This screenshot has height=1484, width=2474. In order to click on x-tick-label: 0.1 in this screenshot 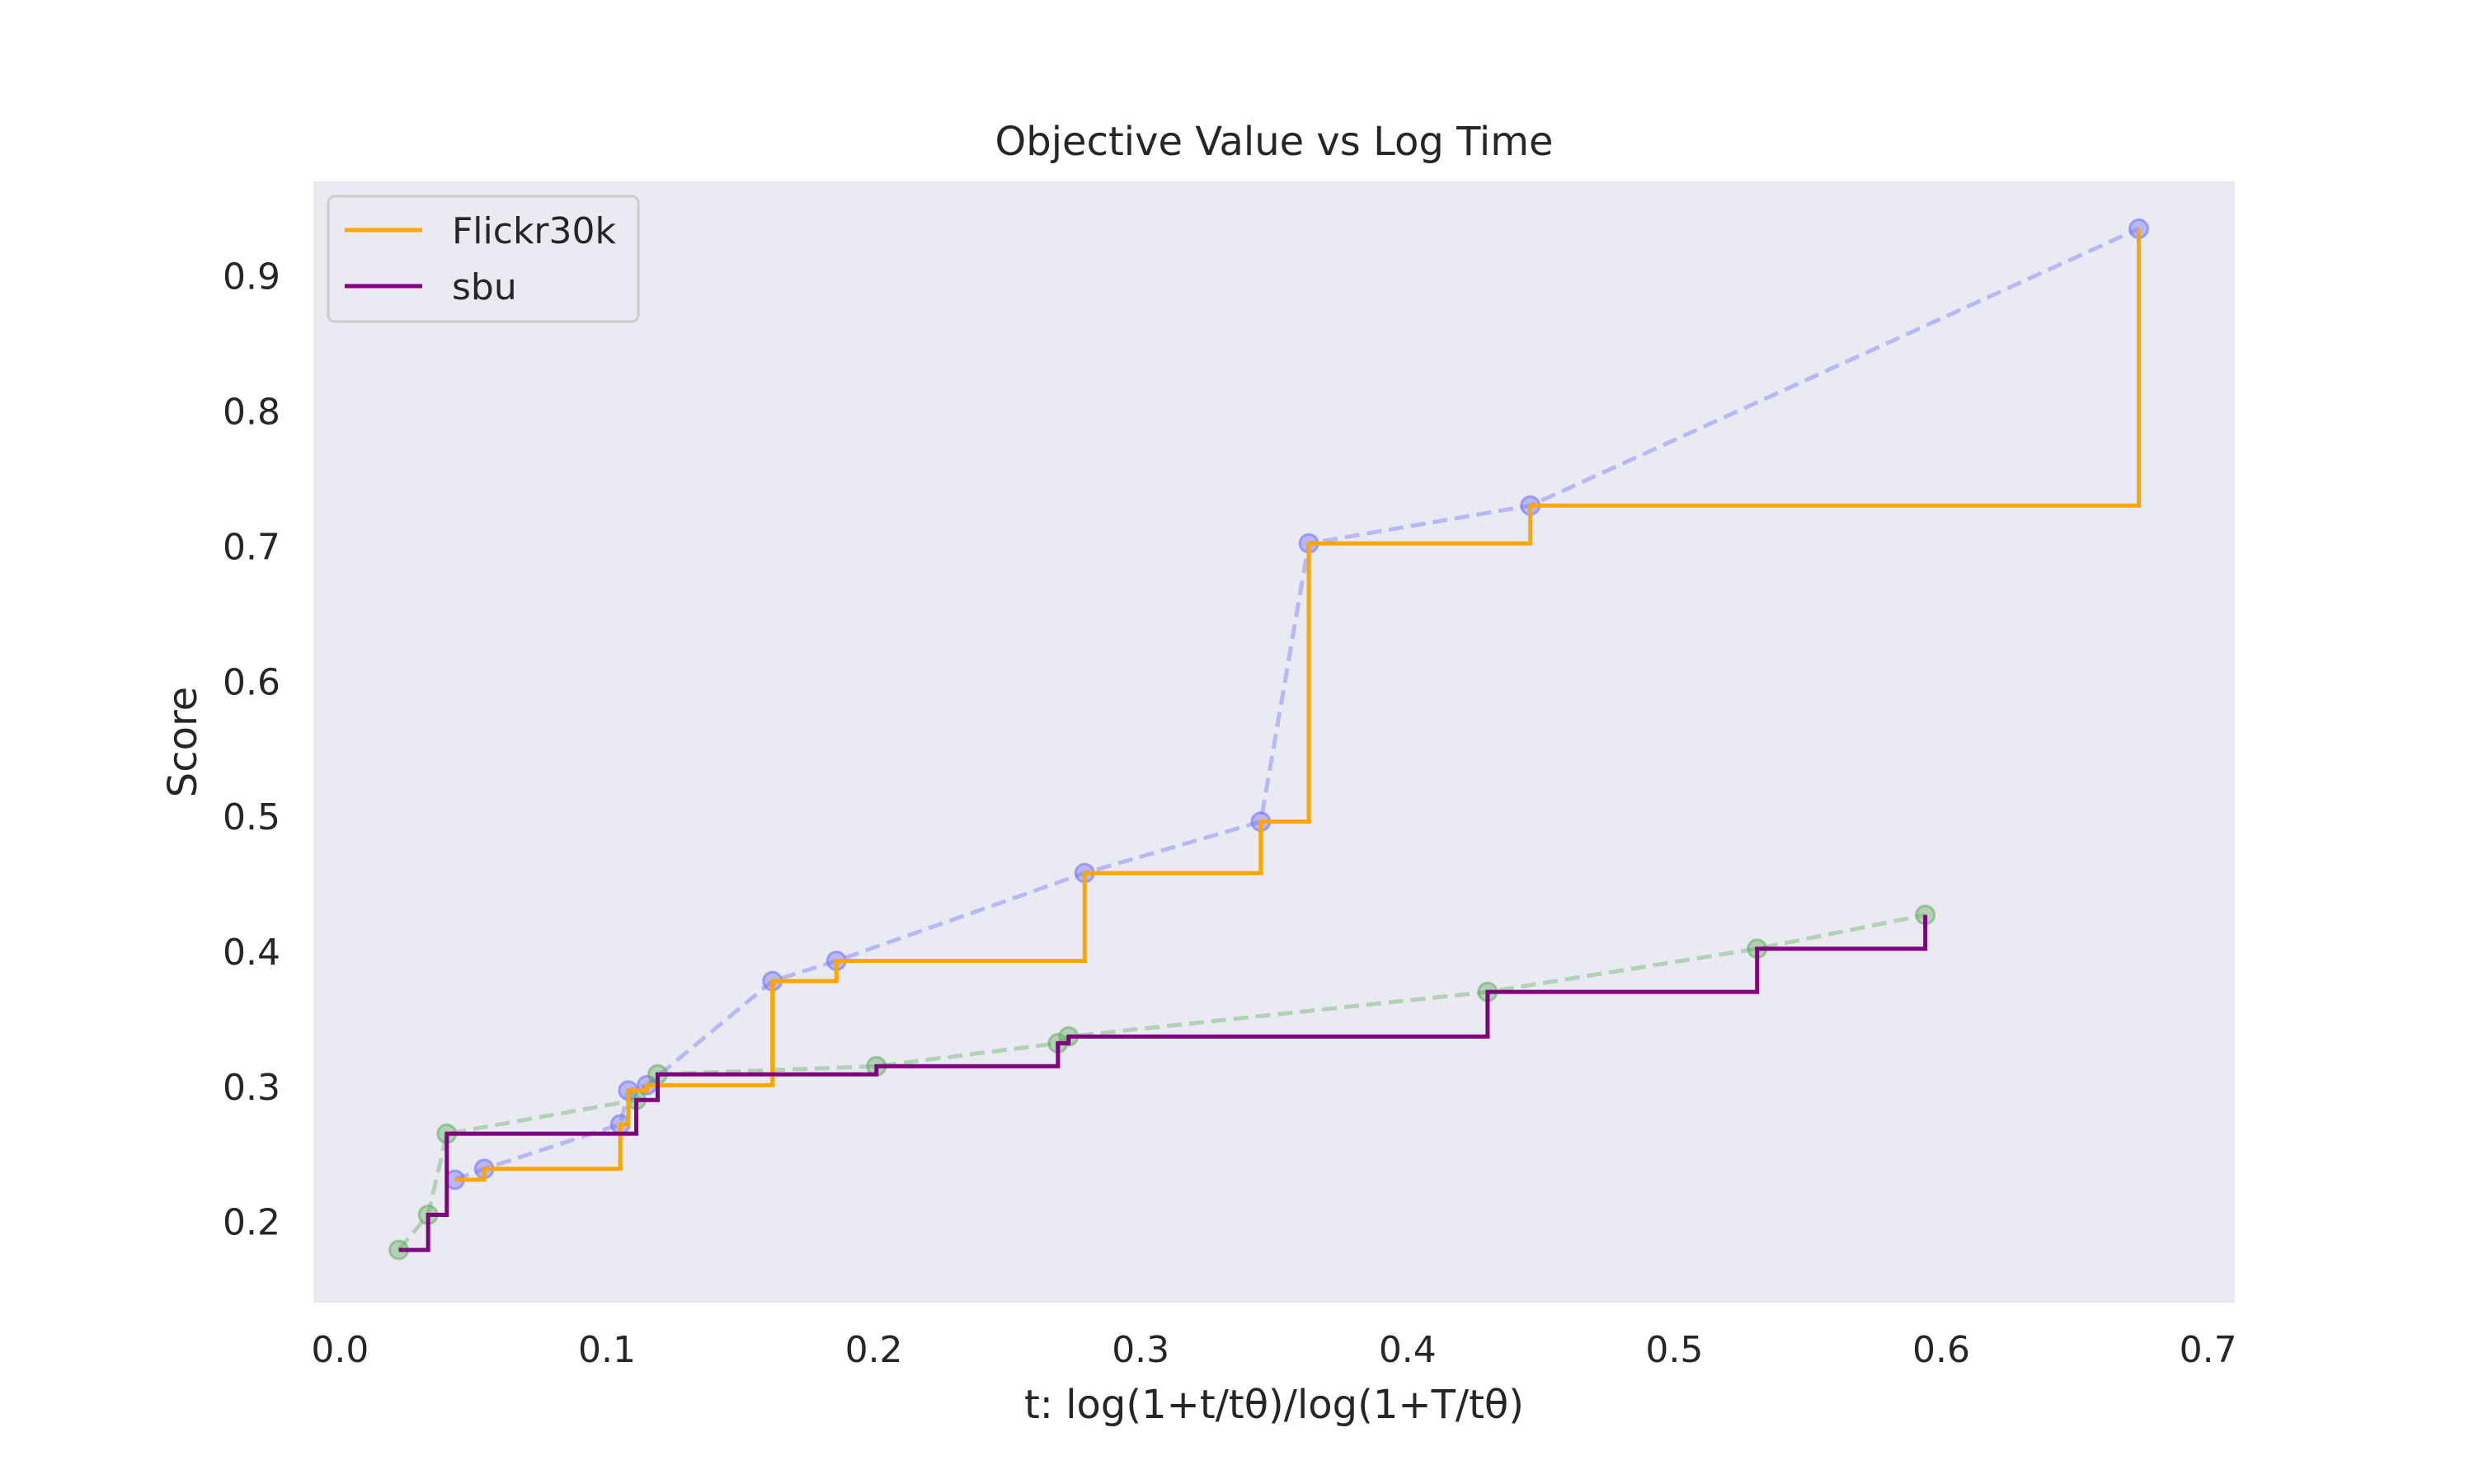, I will do `click(607, 1350)`.